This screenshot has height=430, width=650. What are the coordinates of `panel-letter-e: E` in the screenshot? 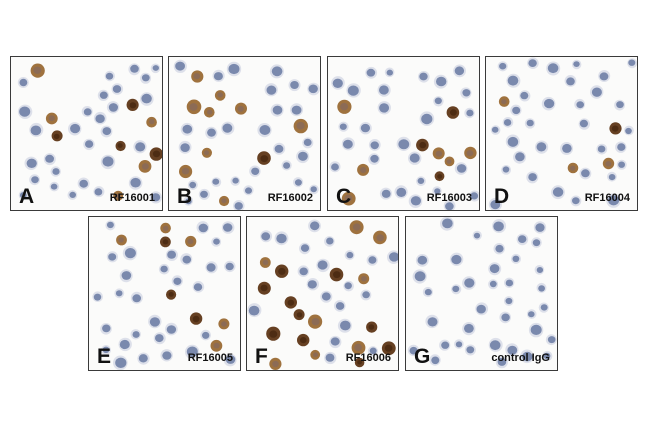 It's located at (104, 356).